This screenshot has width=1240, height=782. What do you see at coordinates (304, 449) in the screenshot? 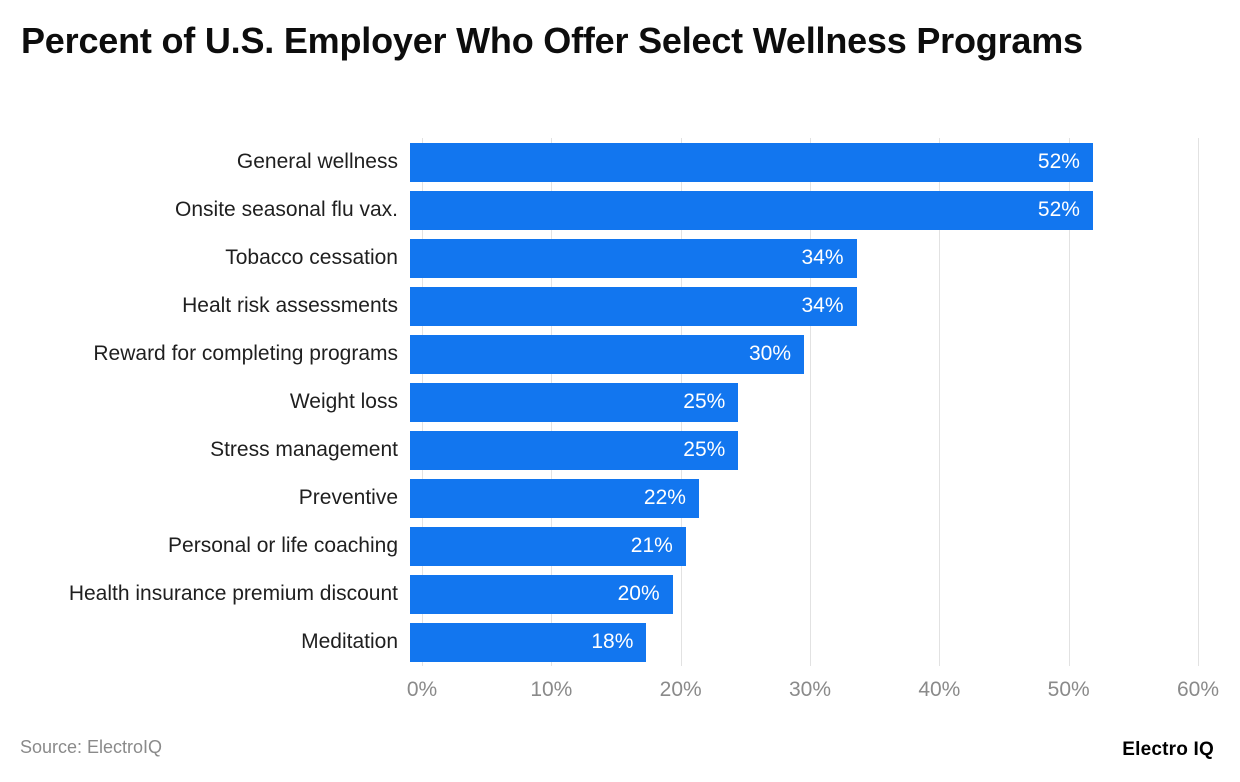
I see `category-label: Stress management` at bounding box center [304, 449].